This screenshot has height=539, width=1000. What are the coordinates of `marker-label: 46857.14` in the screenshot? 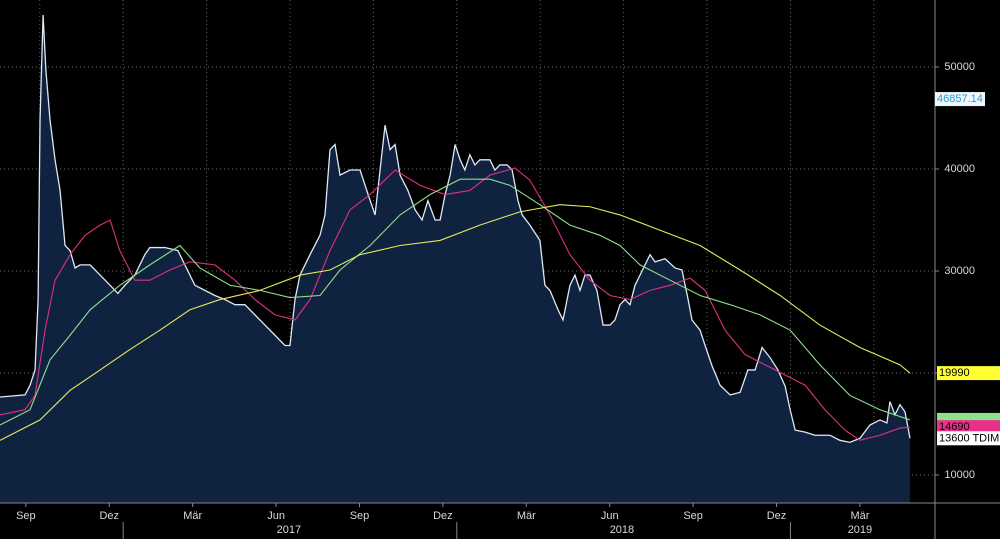 It's located at (960, 99).